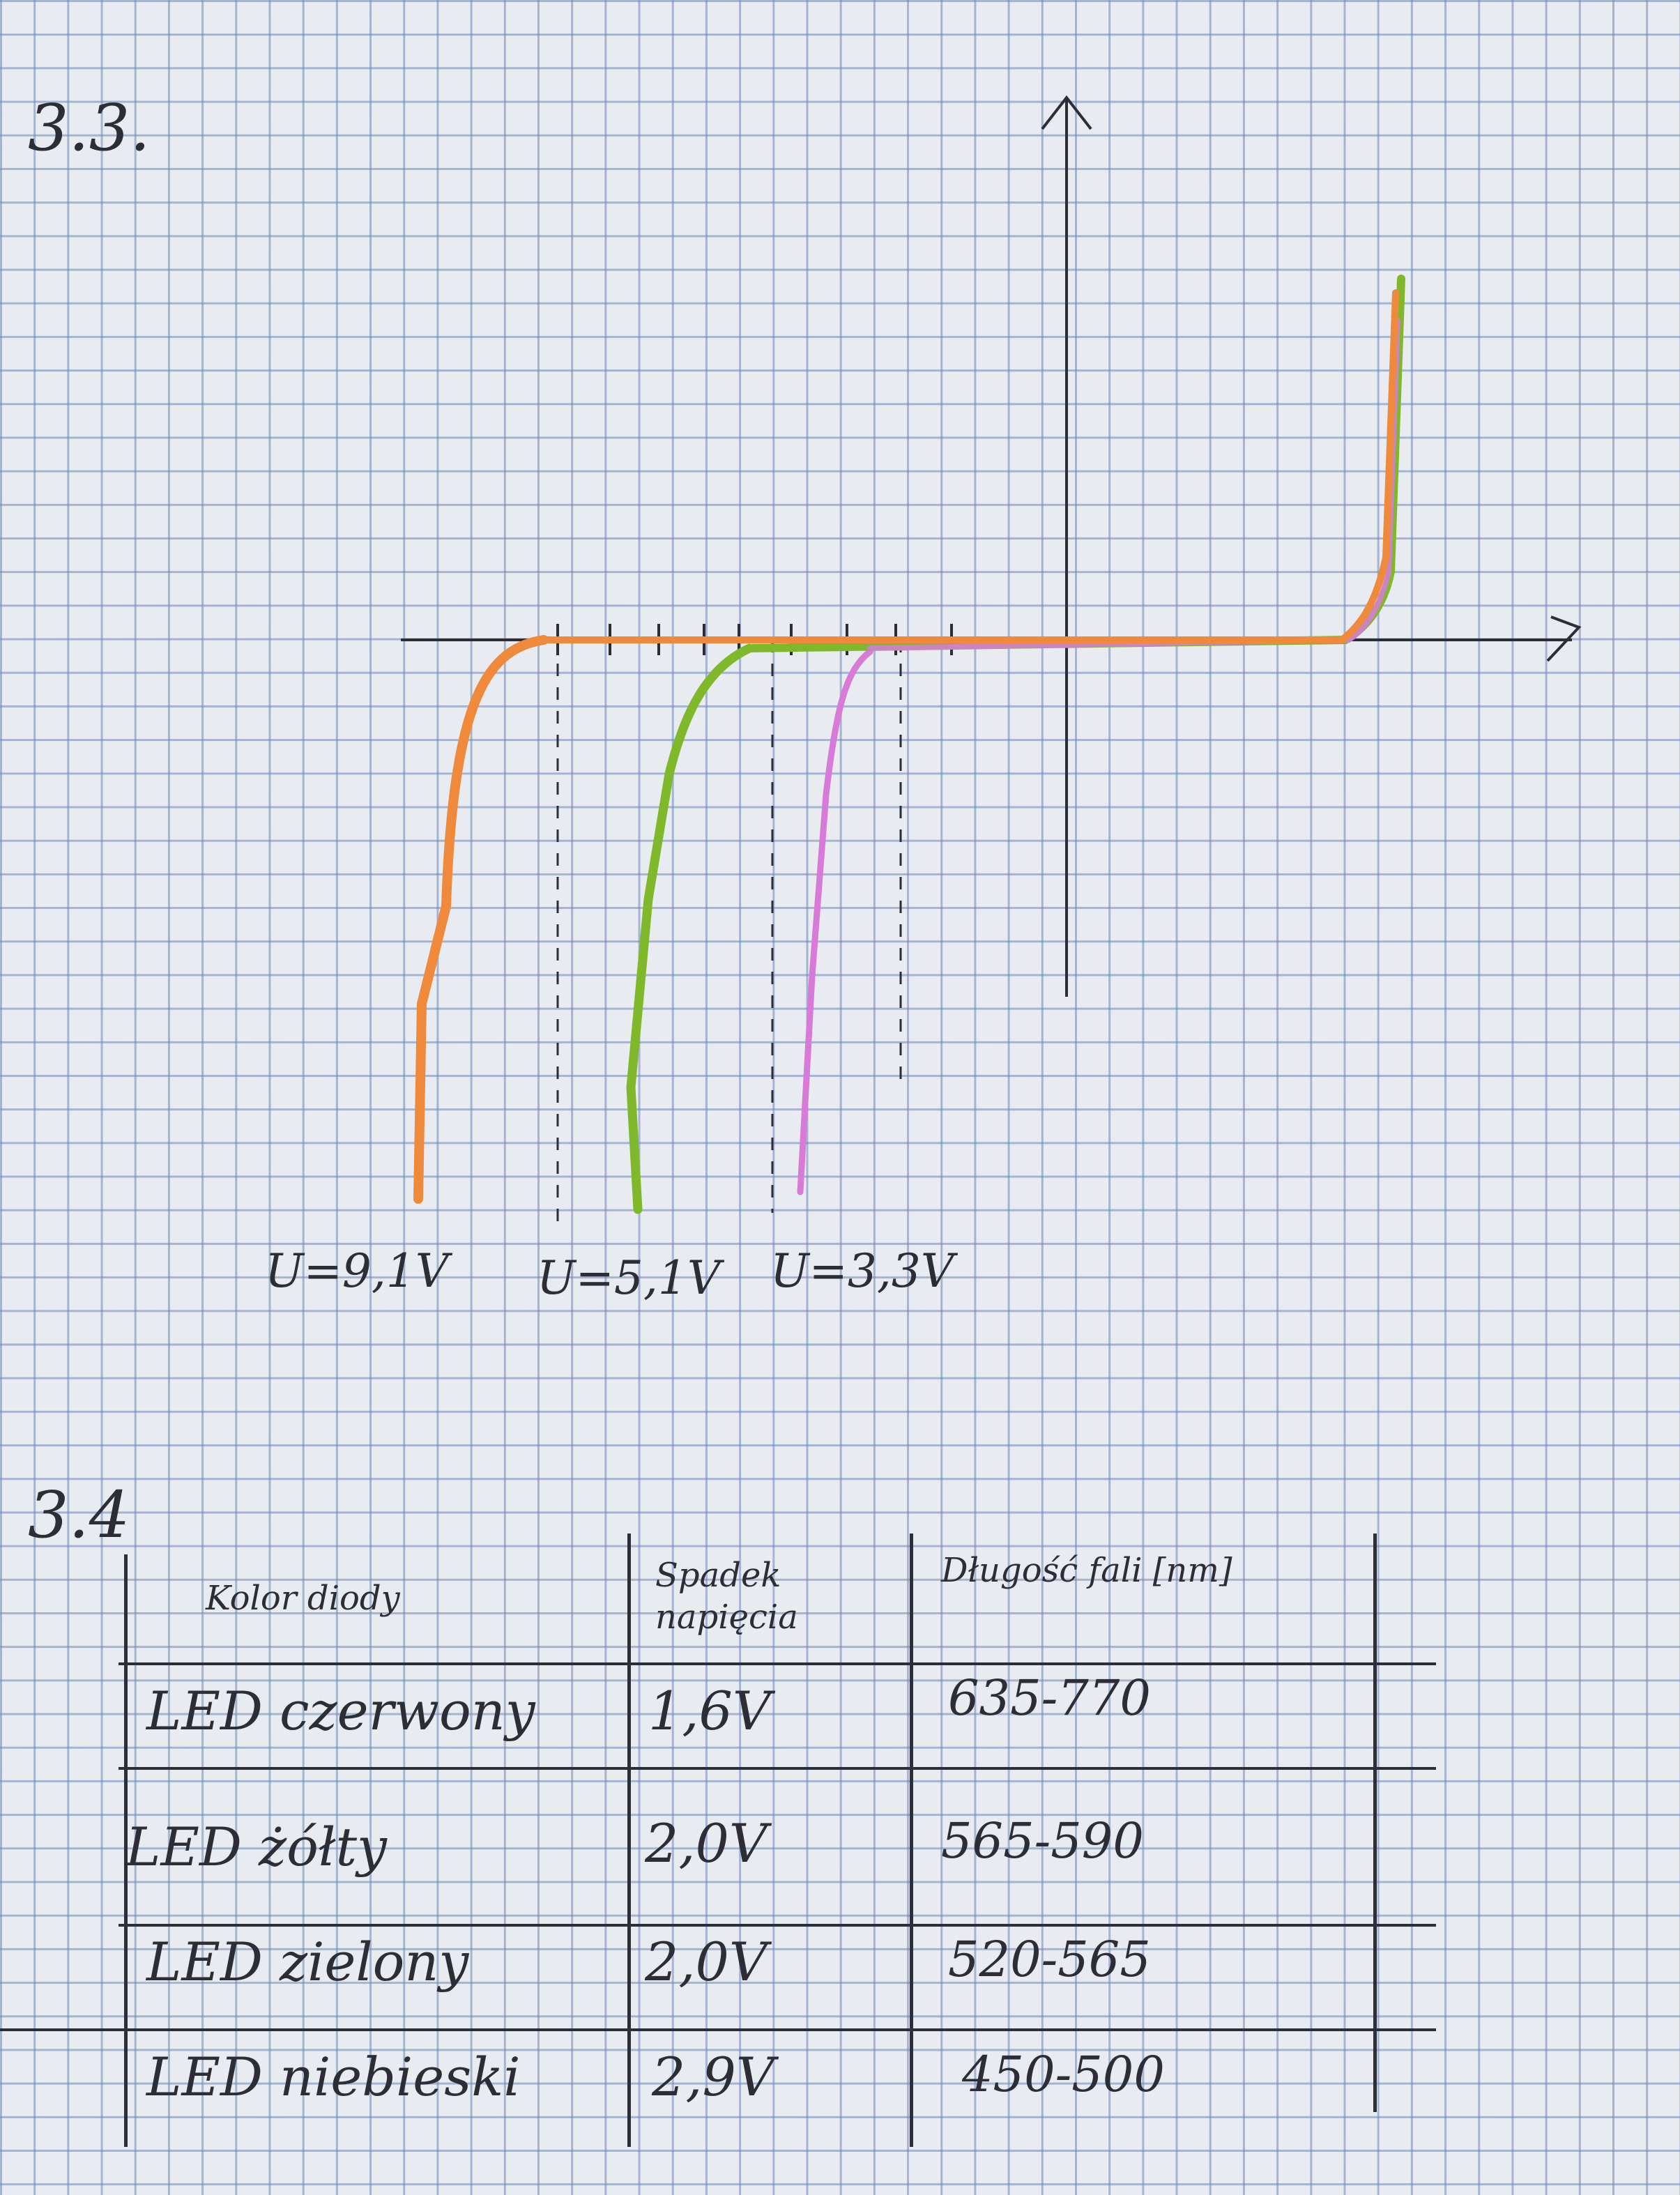 The image size is (1680, 2195). I want to click on forward-curve-orange, so click(969, 466).